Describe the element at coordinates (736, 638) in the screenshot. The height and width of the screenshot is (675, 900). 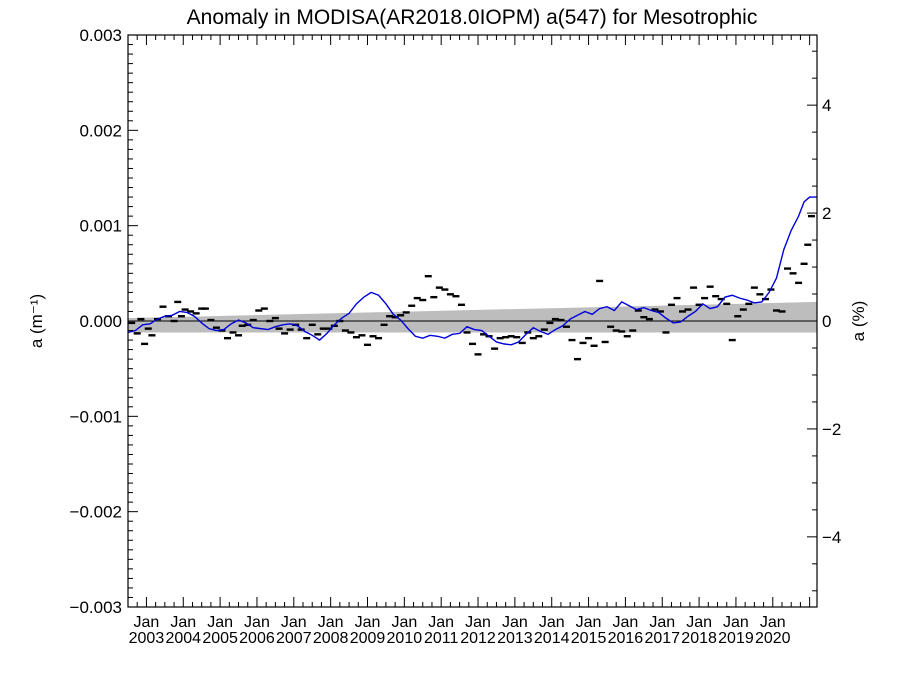
I see `x-tick-year-label: 2019` at that location.